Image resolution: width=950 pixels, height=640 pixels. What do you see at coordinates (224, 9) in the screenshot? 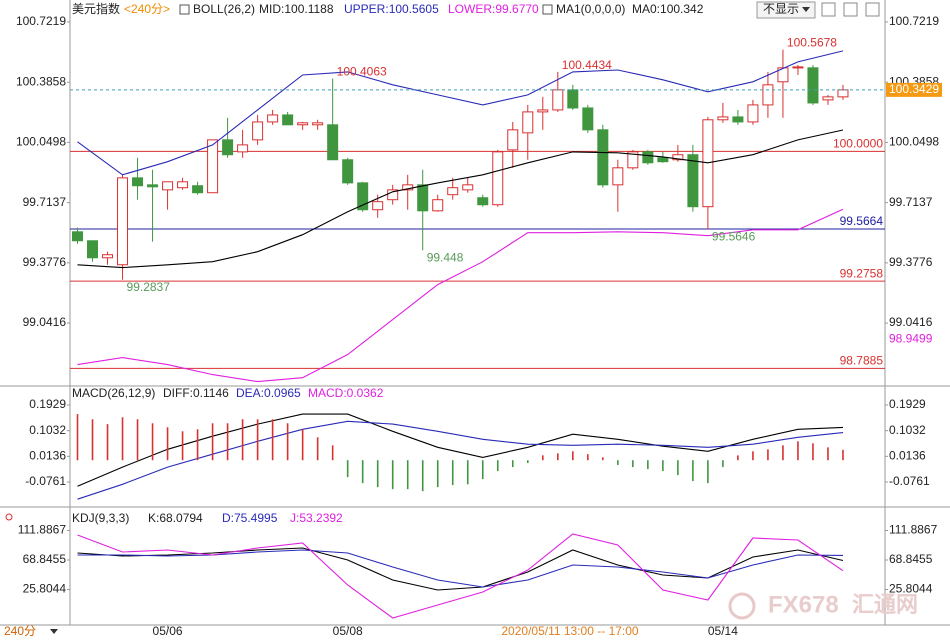
I see `indicator-name: BOLL(26,2)` at bounding box center [224, 9].